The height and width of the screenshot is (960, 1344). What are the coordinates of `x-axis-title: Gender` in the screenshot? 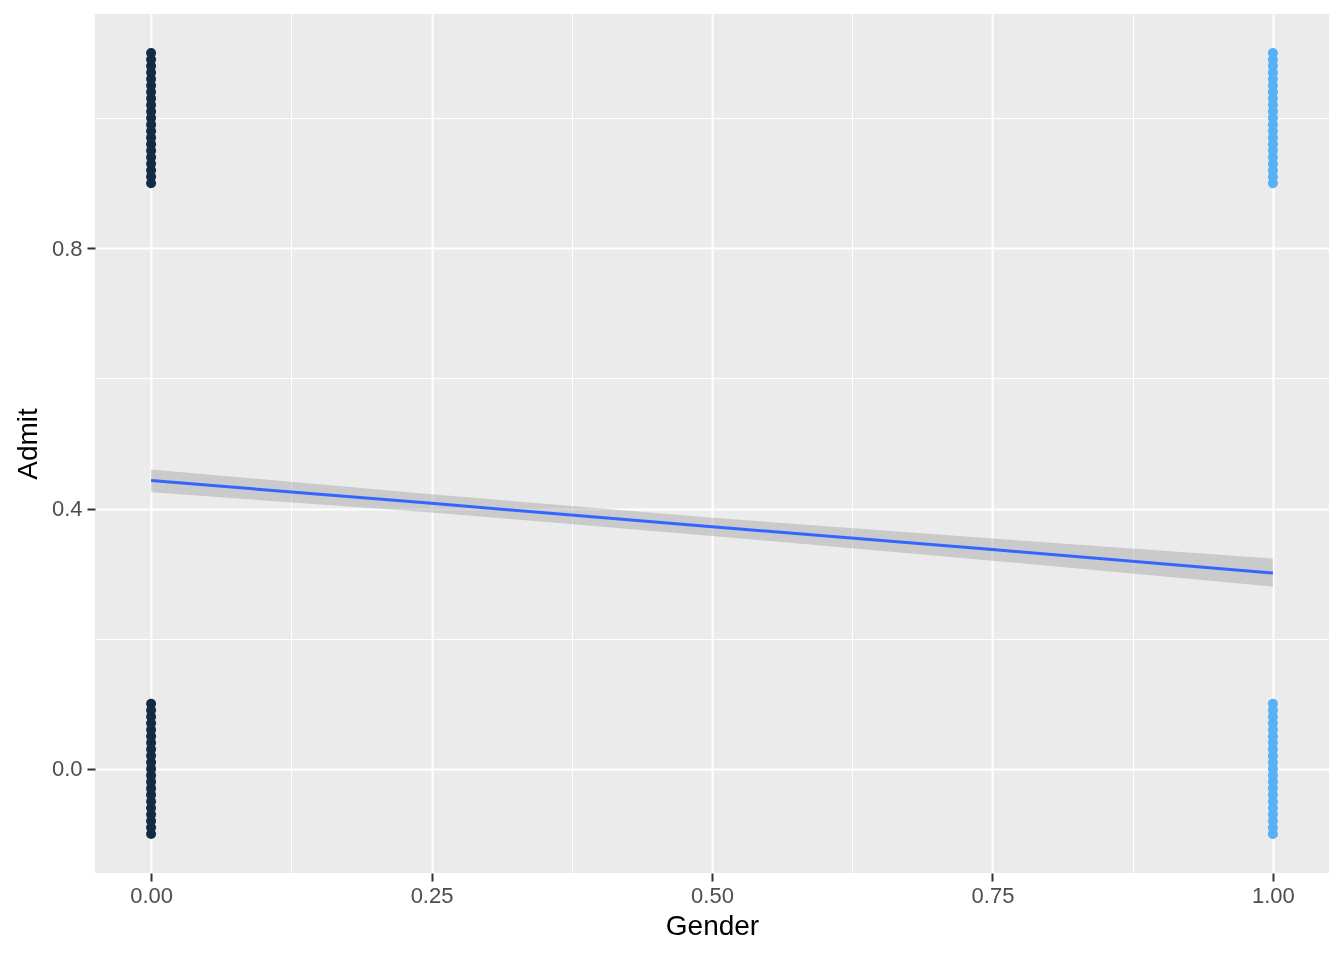 It's located at (712, 925).